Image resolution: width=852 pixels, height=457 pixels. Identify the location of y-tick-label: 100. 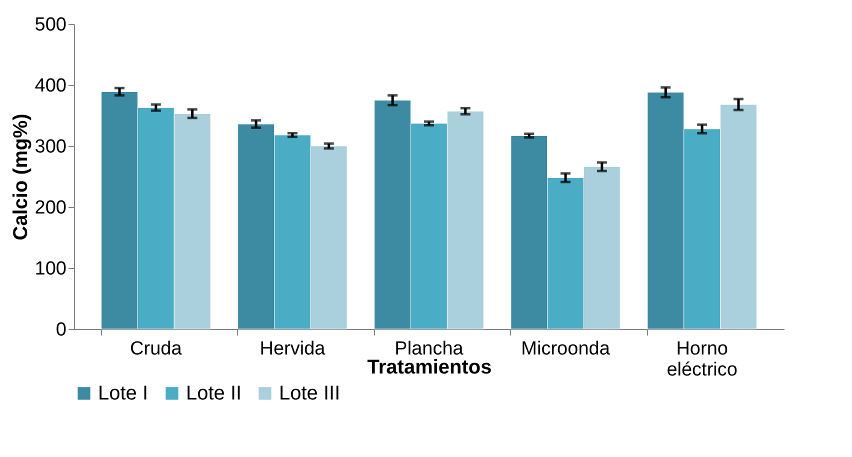
(50, 269).